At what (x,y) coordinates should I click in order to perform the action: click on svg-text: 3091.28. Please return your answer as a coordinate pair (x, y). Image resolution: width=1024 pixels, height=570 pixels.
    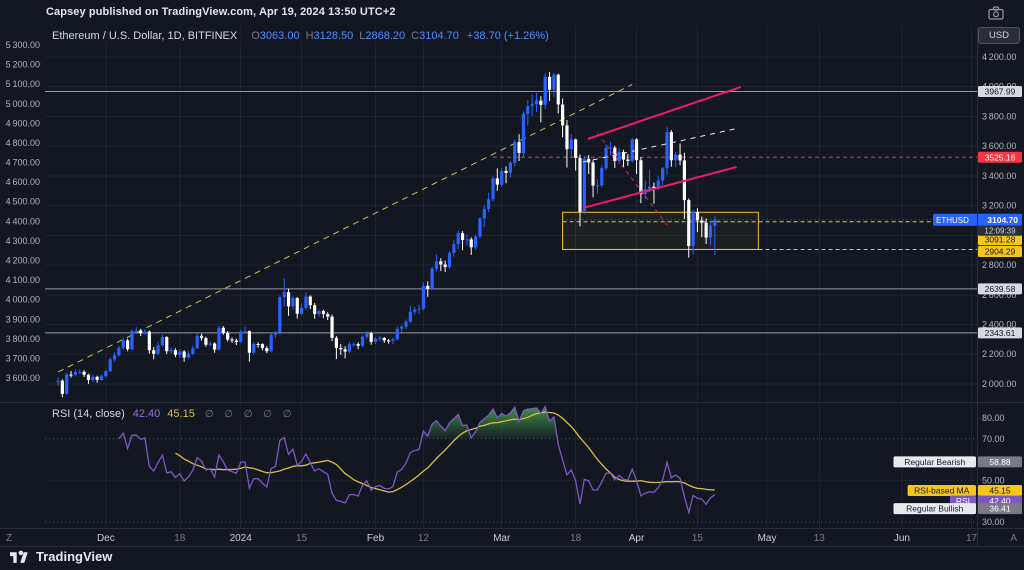
    Looking at the image, I should click on (1000, 240).